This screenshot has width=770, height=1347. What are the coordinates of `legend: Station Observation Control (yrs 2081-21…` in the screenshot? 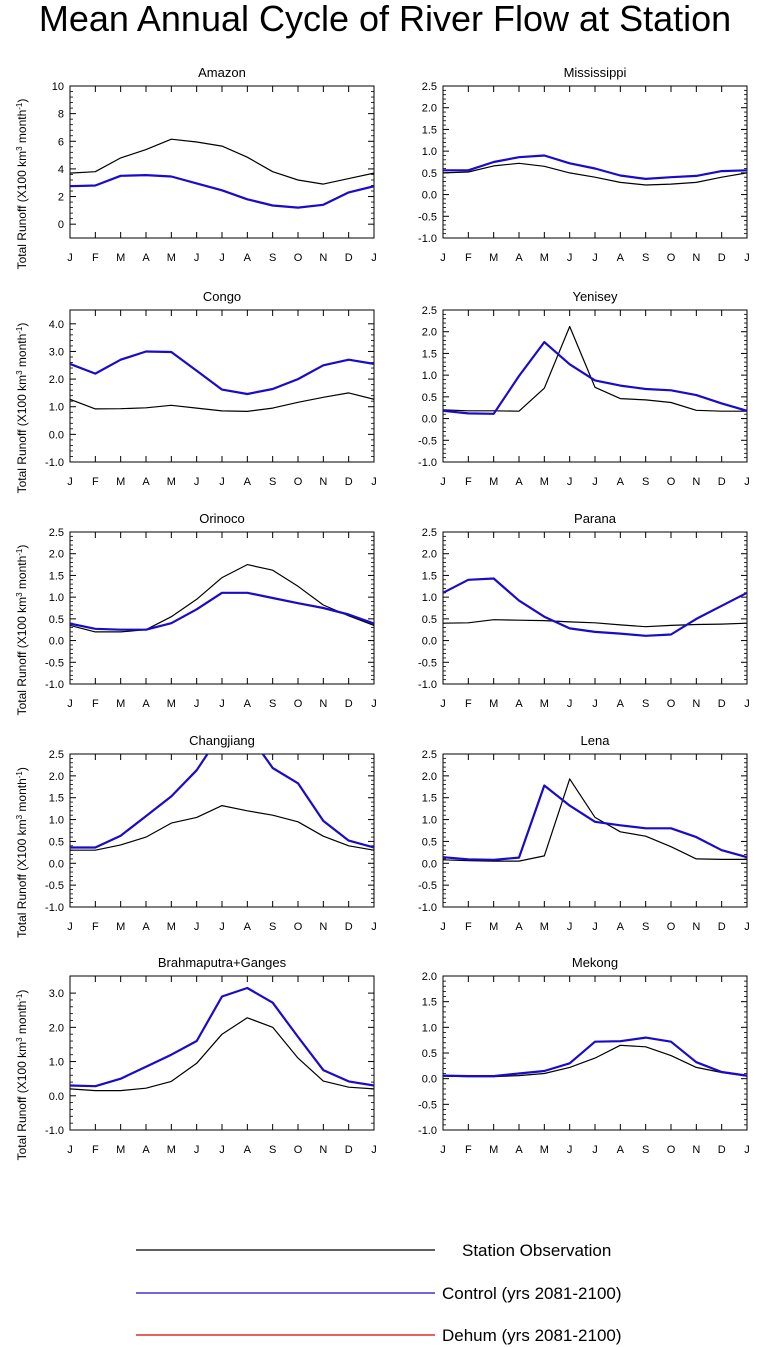 It's located at (379, 1293).